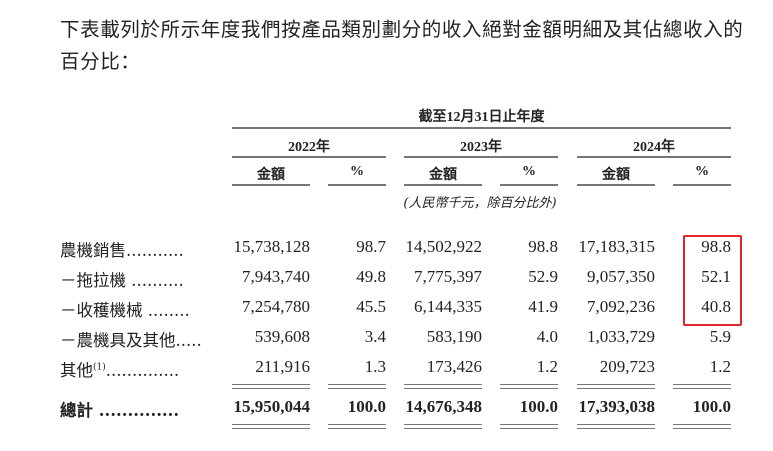 This screenshot has height=451, width=773. I want to click on year-header: 2024年, so click(654, 147).